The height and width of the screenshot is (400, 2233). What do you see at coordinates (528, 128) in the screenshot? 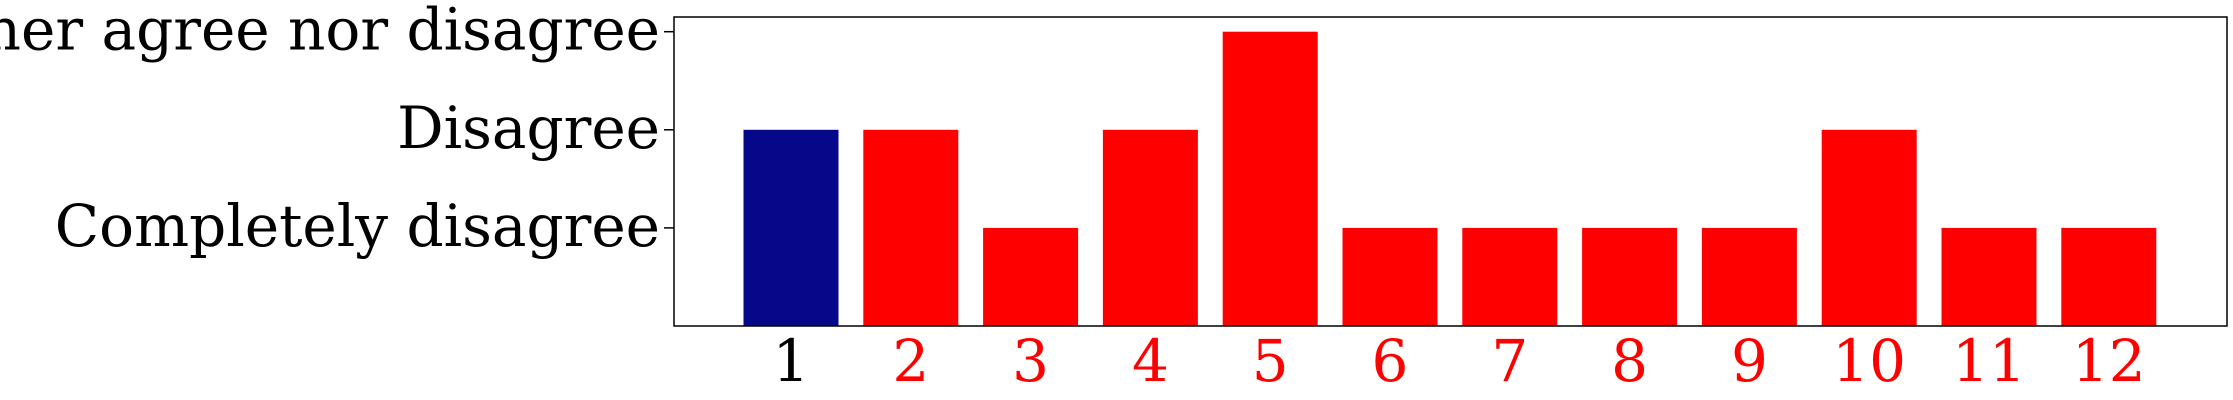
I see `y-tick-label: Disagree` at bounding box center [528, 128].